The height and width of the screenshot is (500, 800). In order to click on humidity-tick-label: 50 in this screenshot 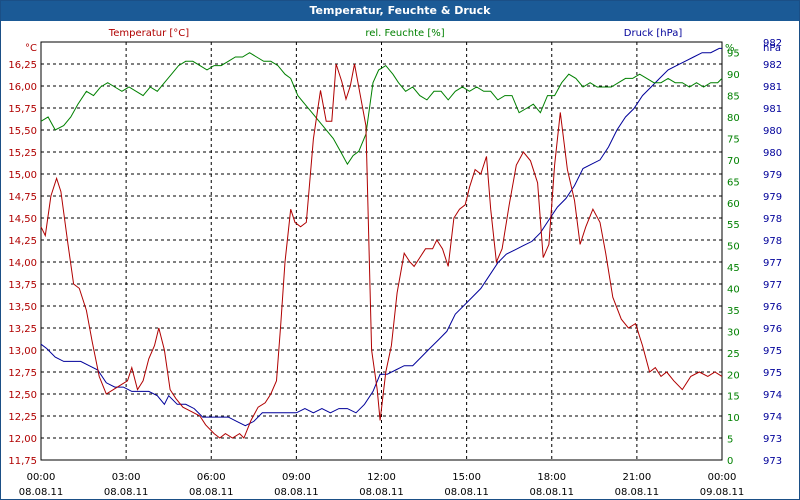, I will do `click(733, 247)`.